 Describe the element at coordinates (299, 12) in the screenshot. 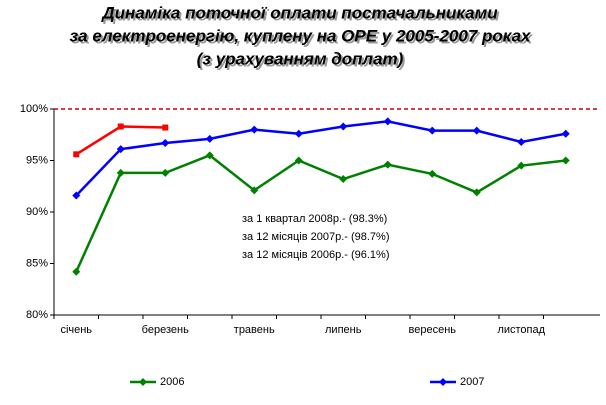

I see `chart-title: Динаміка поточної оплати постачальниками` at that location.